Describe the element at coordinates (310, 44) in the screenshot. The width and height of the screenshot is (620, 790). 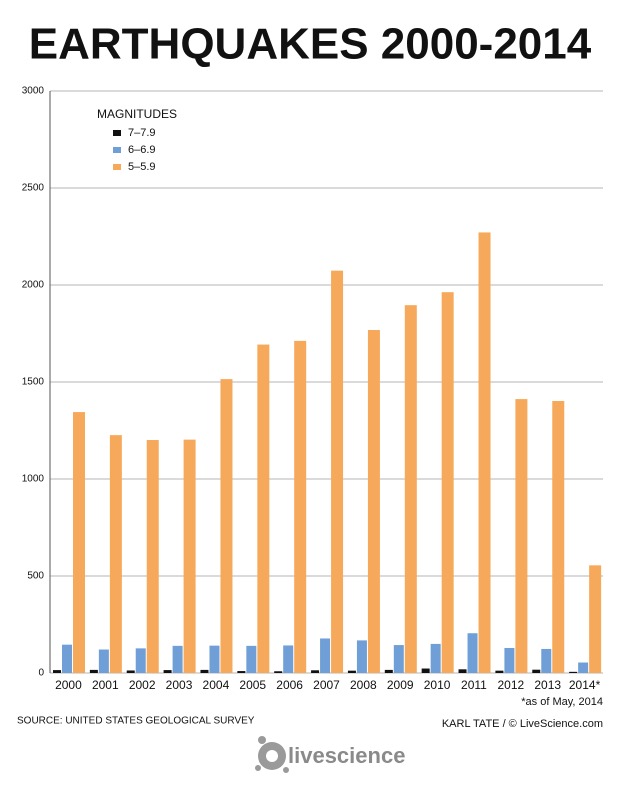
I see `chart-title: EARTHQUAKES 2000-2014` at that location.